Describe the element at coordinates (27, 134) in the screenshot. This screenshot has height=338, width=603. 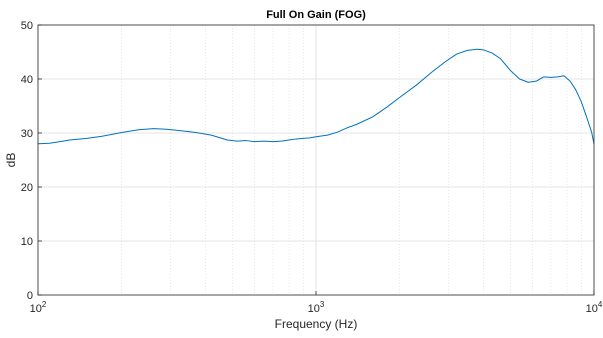
I see `y-tick-label: 30` at that location.